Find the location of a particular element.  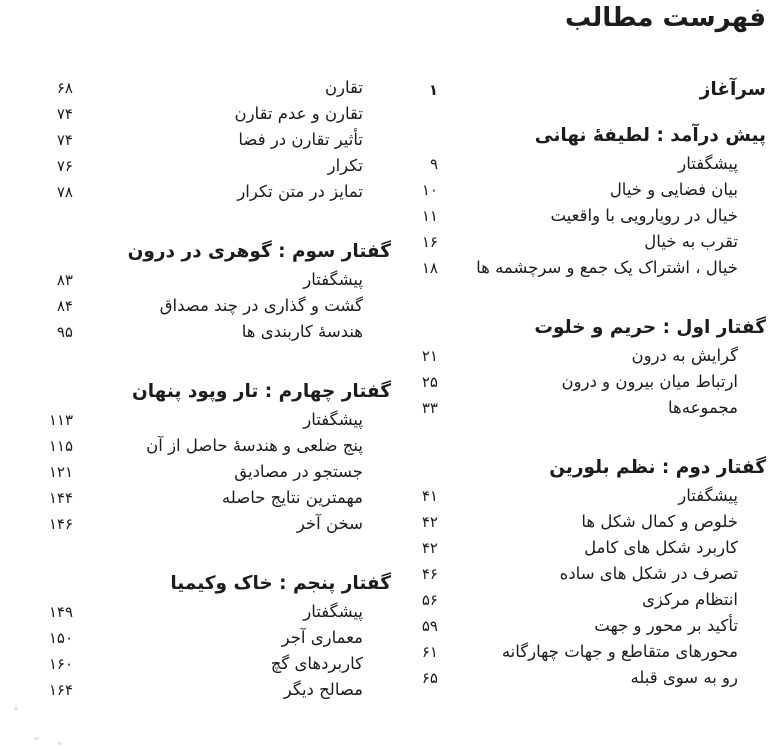

toc-entry-label: گفتار سوم : گوهری در درون is located at coordinates (259, 251).